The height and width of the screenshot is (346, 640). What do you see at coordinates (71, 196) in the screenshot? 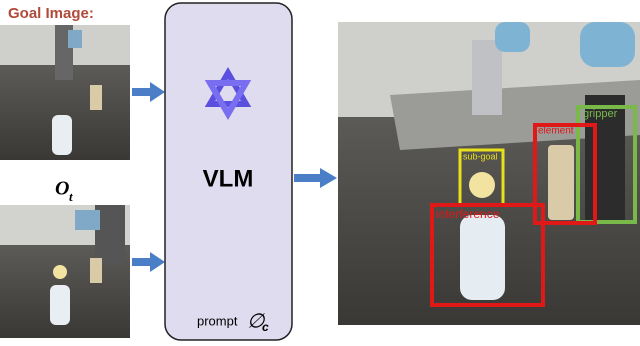
I see `observation-subscript: t` at bounding box center [71, 196].